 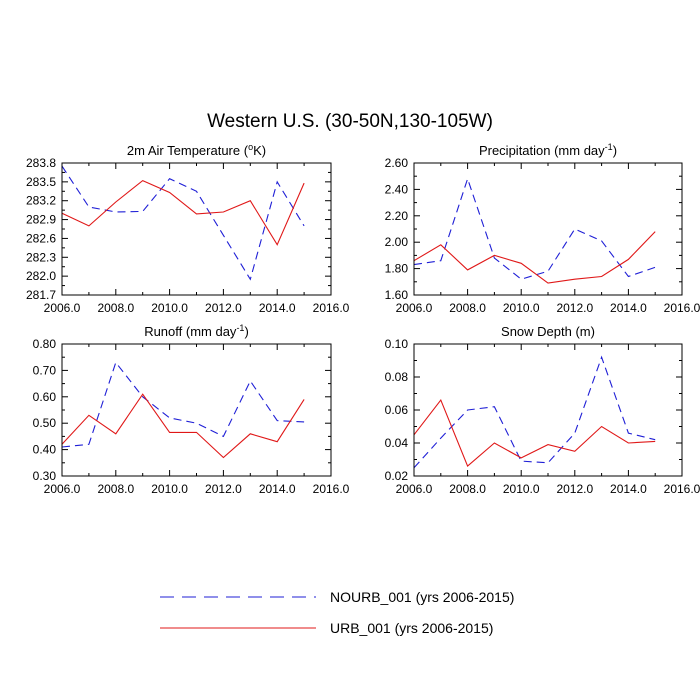 I want to click on y-tick-label: 0.30, so click(x=45, y=476).